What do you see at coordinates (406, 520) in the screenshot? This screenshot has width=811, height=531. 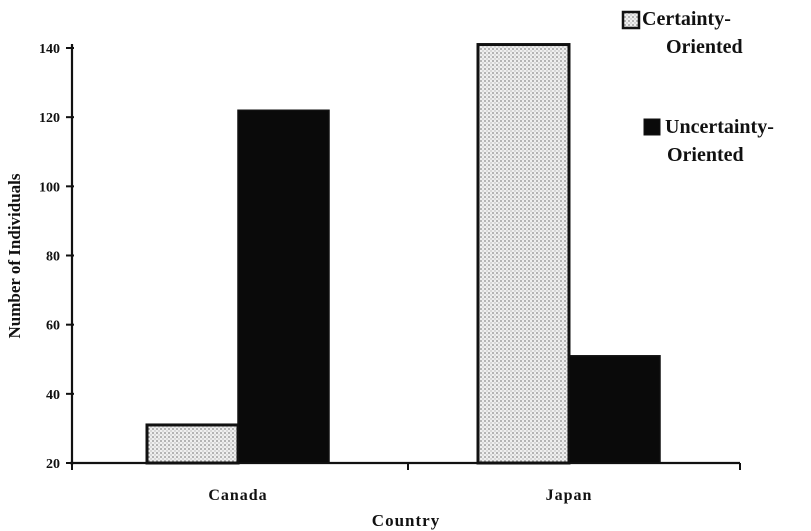 I see `x-axis-label: Country` at bounding box center [406, 520].